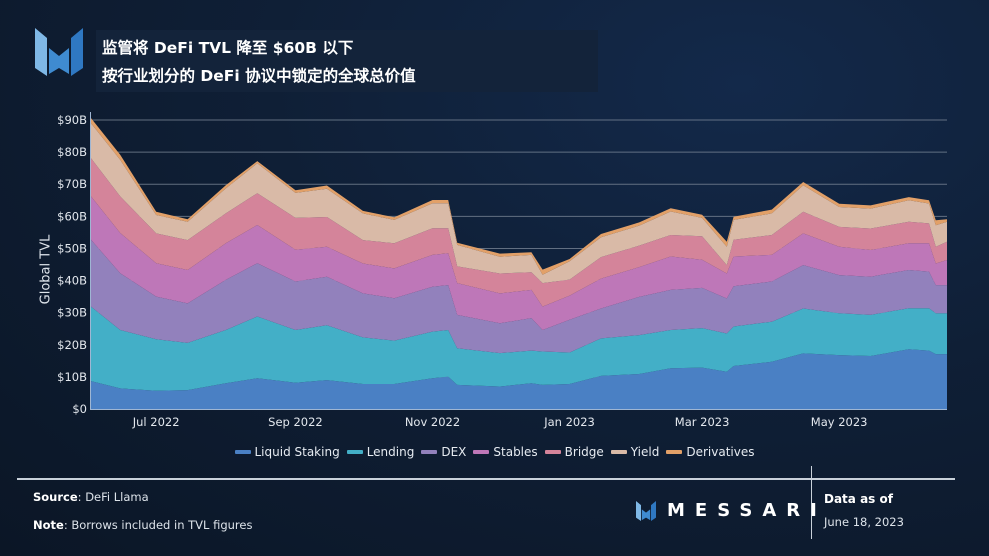 The height and width of the screenshot is (556, 989). Describe the element at coordinates (72, 184) in the screenshot. I see `y-tick-label: $70B` at that location.